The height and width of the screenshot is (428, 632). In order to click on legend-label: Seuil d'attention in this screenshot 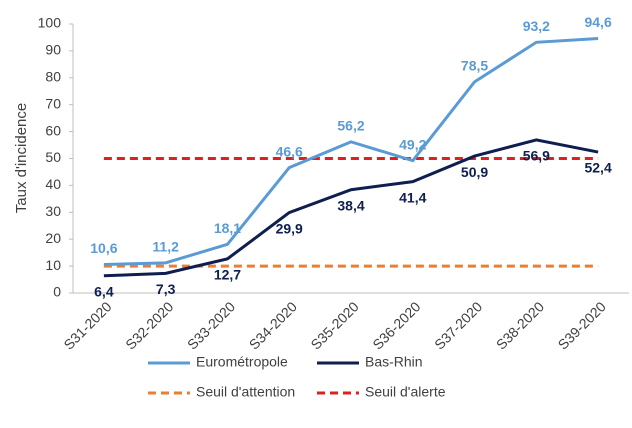, I will do `click(245, 392)`.